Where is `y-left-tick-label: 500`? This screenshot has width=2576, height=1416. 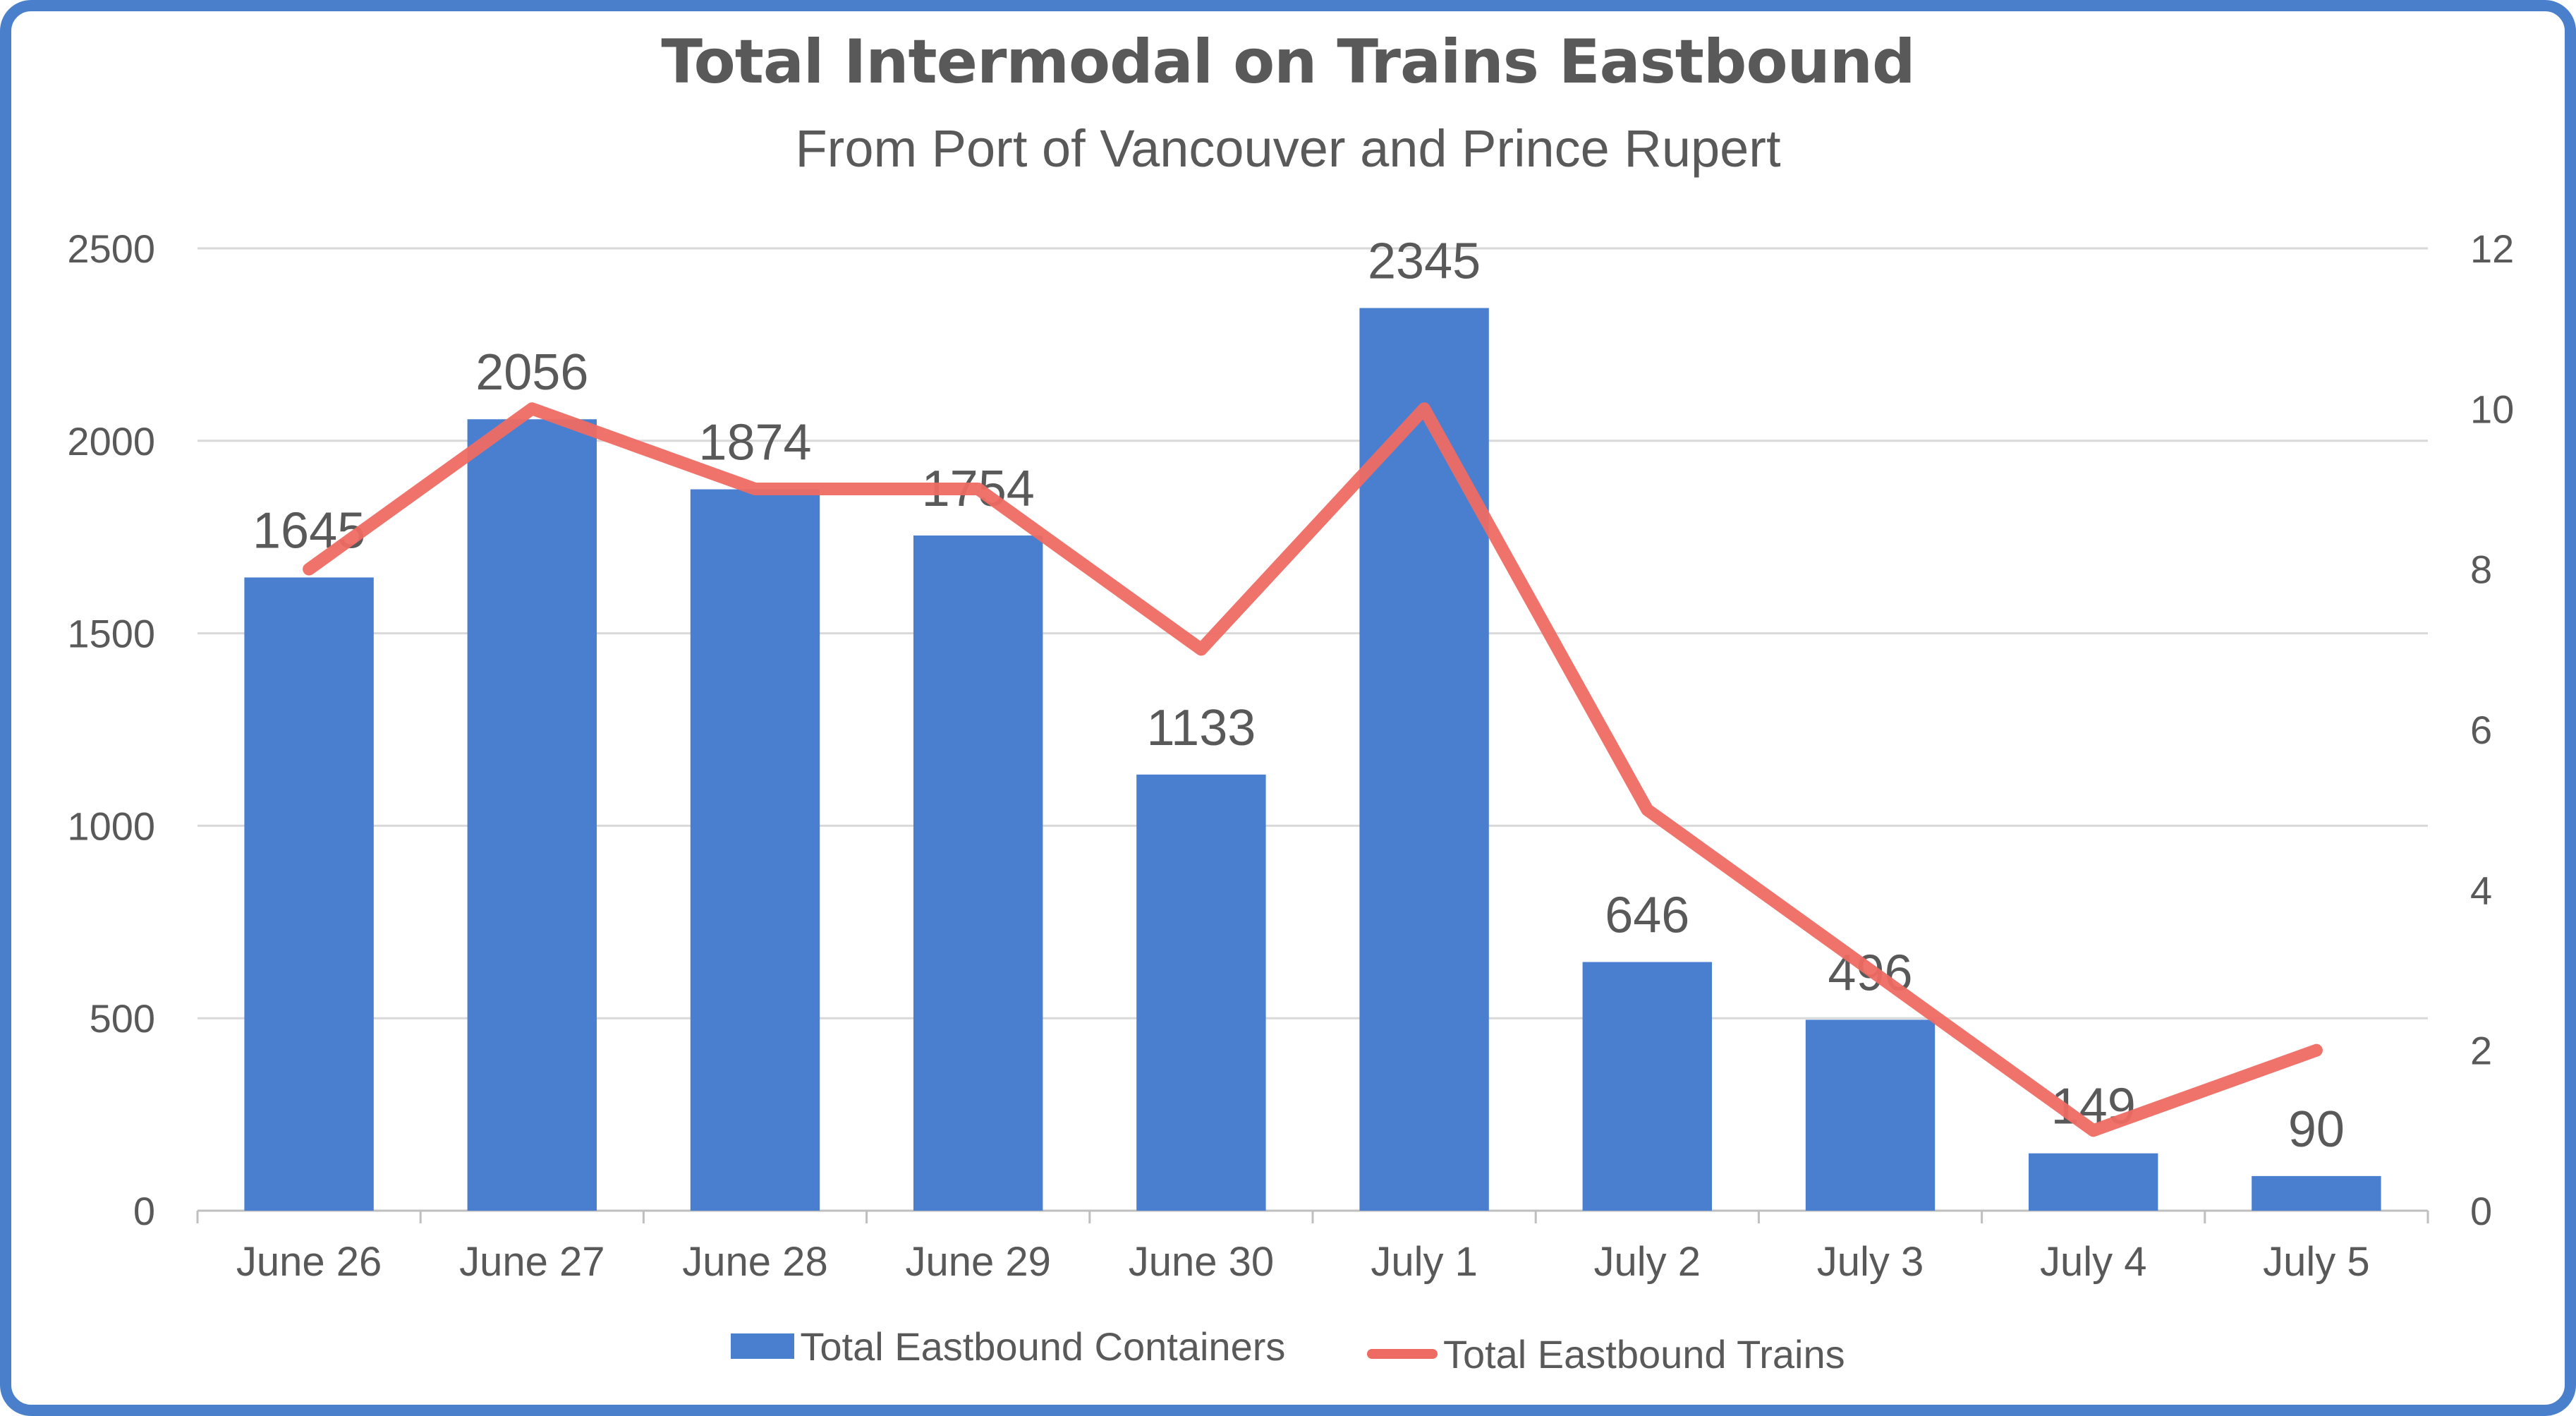
y-left-tick-label: 500 is located at coordinates (122, 1018).